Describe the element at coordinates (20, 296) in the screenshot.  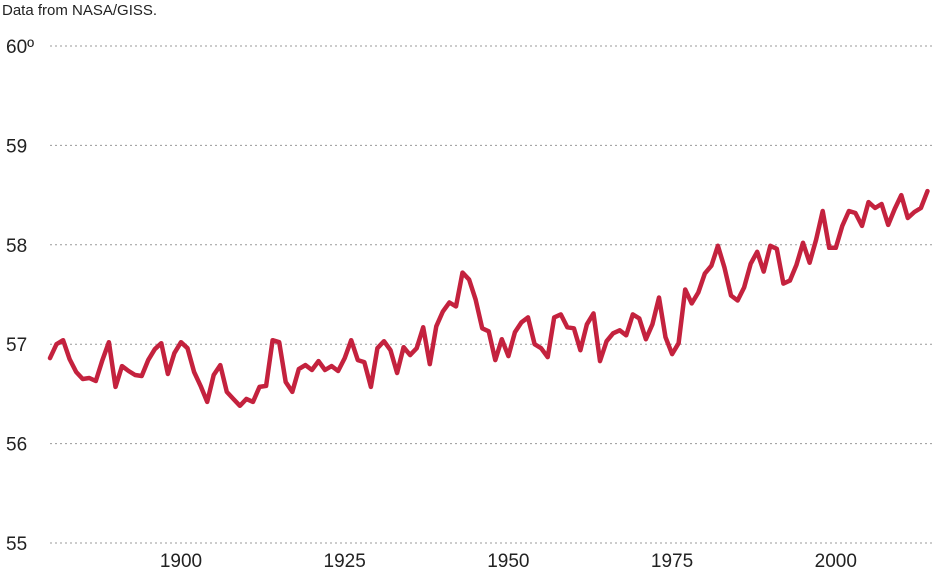
I see `y-axis-labels: 55 56 57 58 59 60º` at that location.